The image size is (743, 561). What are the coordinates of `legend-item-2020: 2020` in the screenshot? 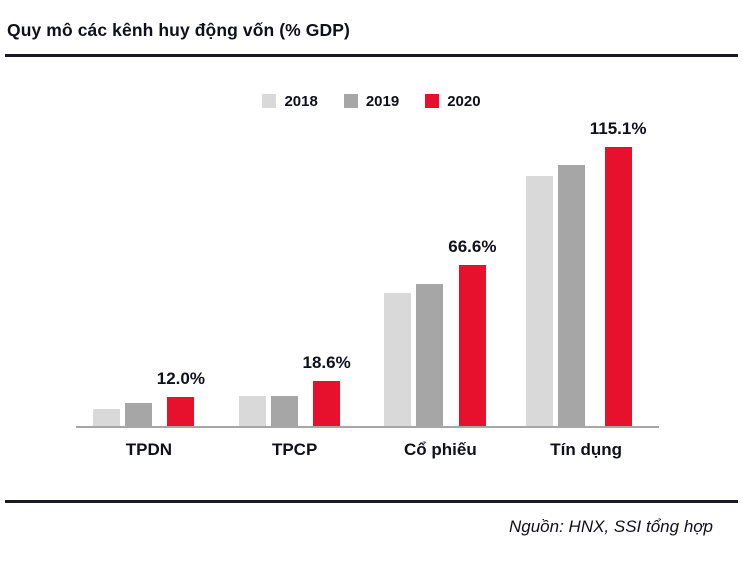 It's located at (453, 101).